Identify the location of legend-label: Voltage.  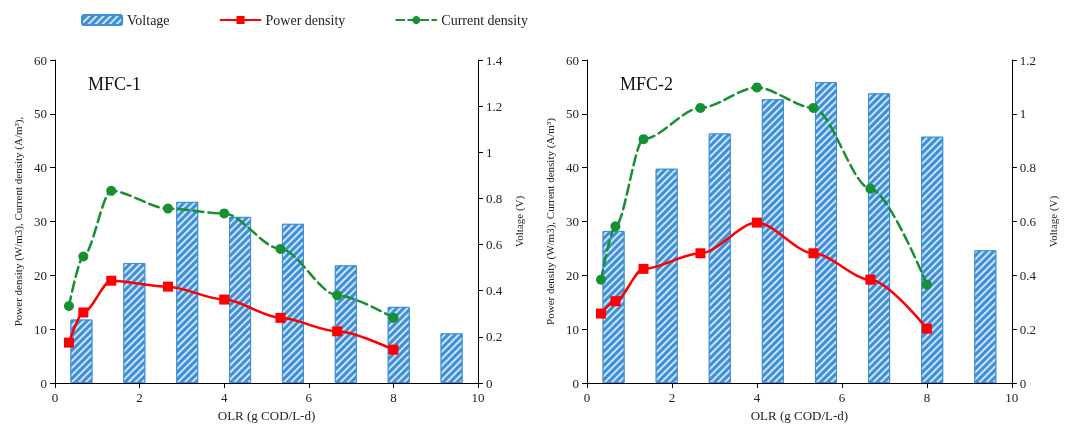
(148, 20).